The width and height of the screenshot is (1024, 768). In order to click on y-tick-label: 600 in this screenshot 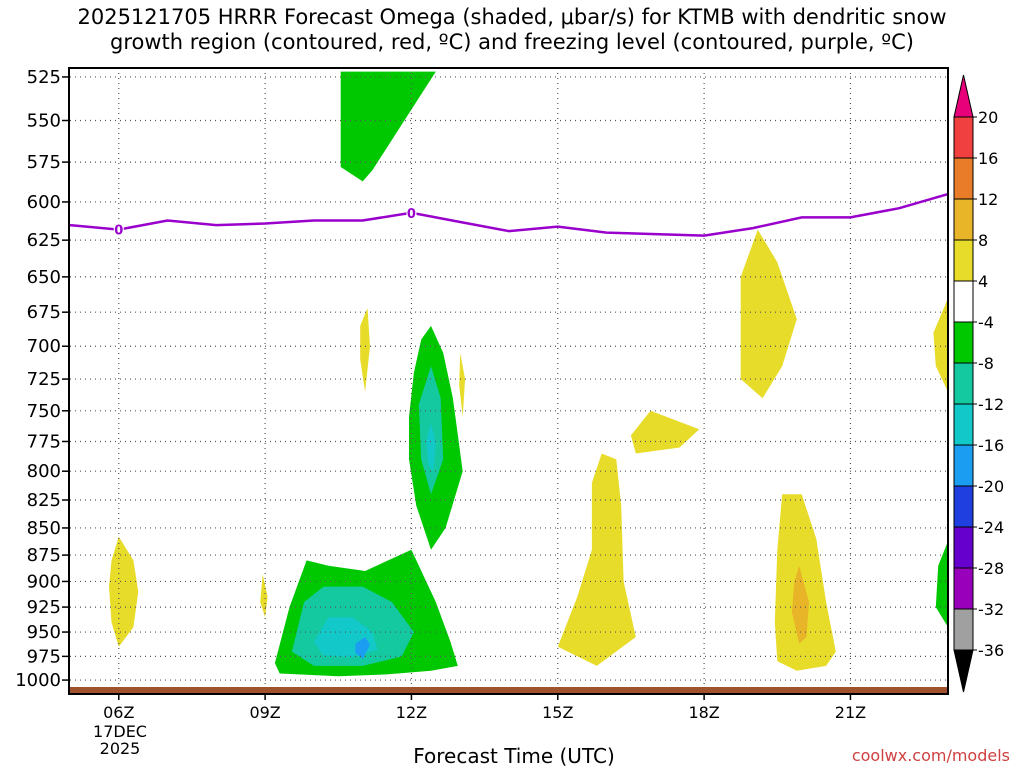, I will do `click(44, 202)`.